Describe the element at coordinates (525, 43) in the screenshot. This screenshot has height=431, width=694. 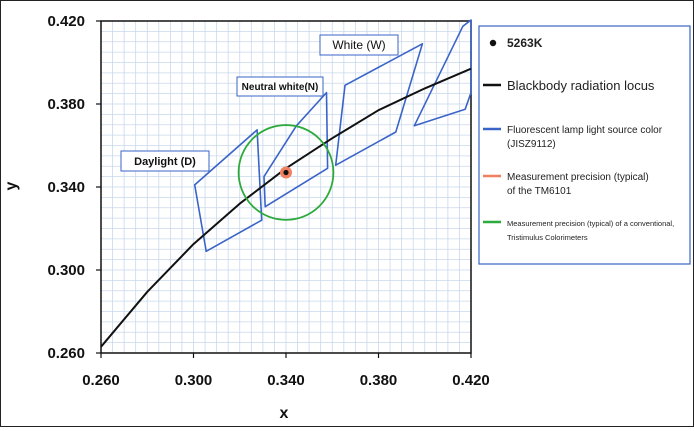
I see `legend-label-5263k: 5263K` at that location.